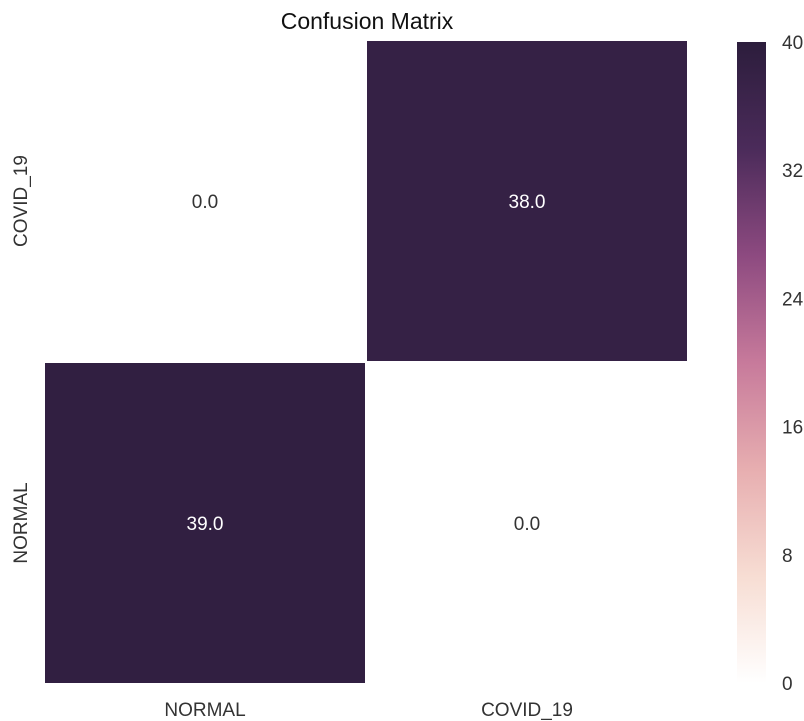 This screenshot has height=721, width=804. Describe the element at coordinates (792, 43) in the screenshot. I see `colorbar-tick-label: 40` at that location.